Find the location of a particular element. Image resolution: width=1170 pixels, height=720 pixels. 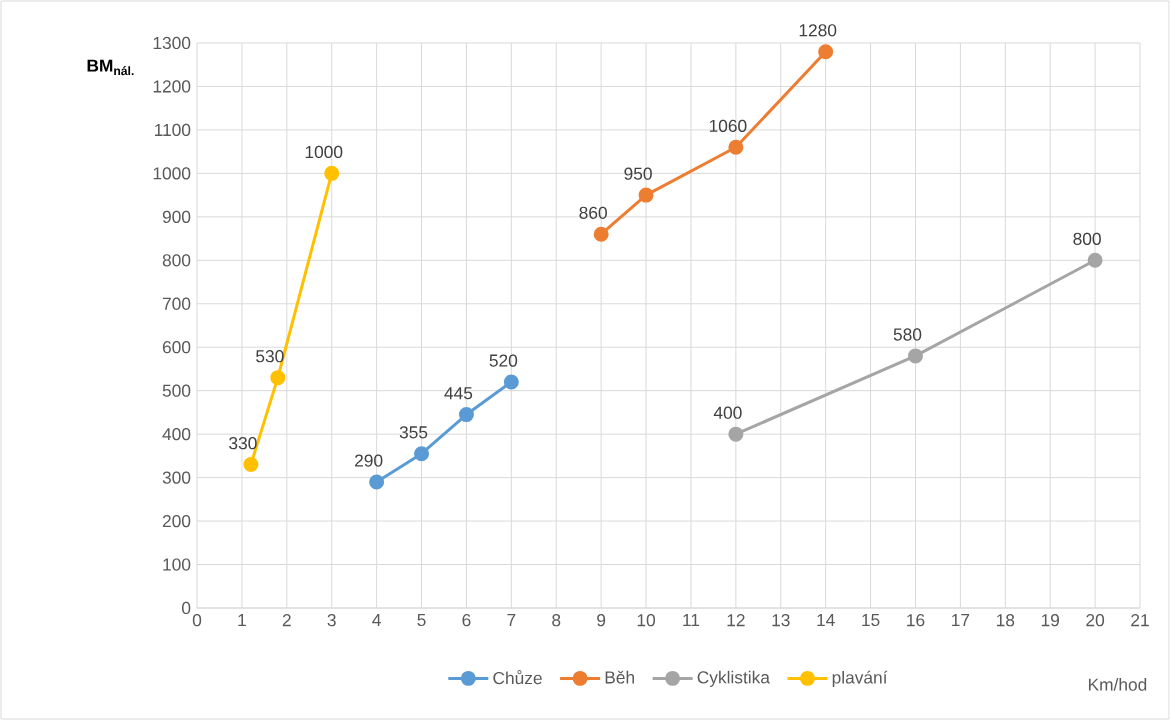

x-tick-label: 10 is located at coordinates (646, 620).